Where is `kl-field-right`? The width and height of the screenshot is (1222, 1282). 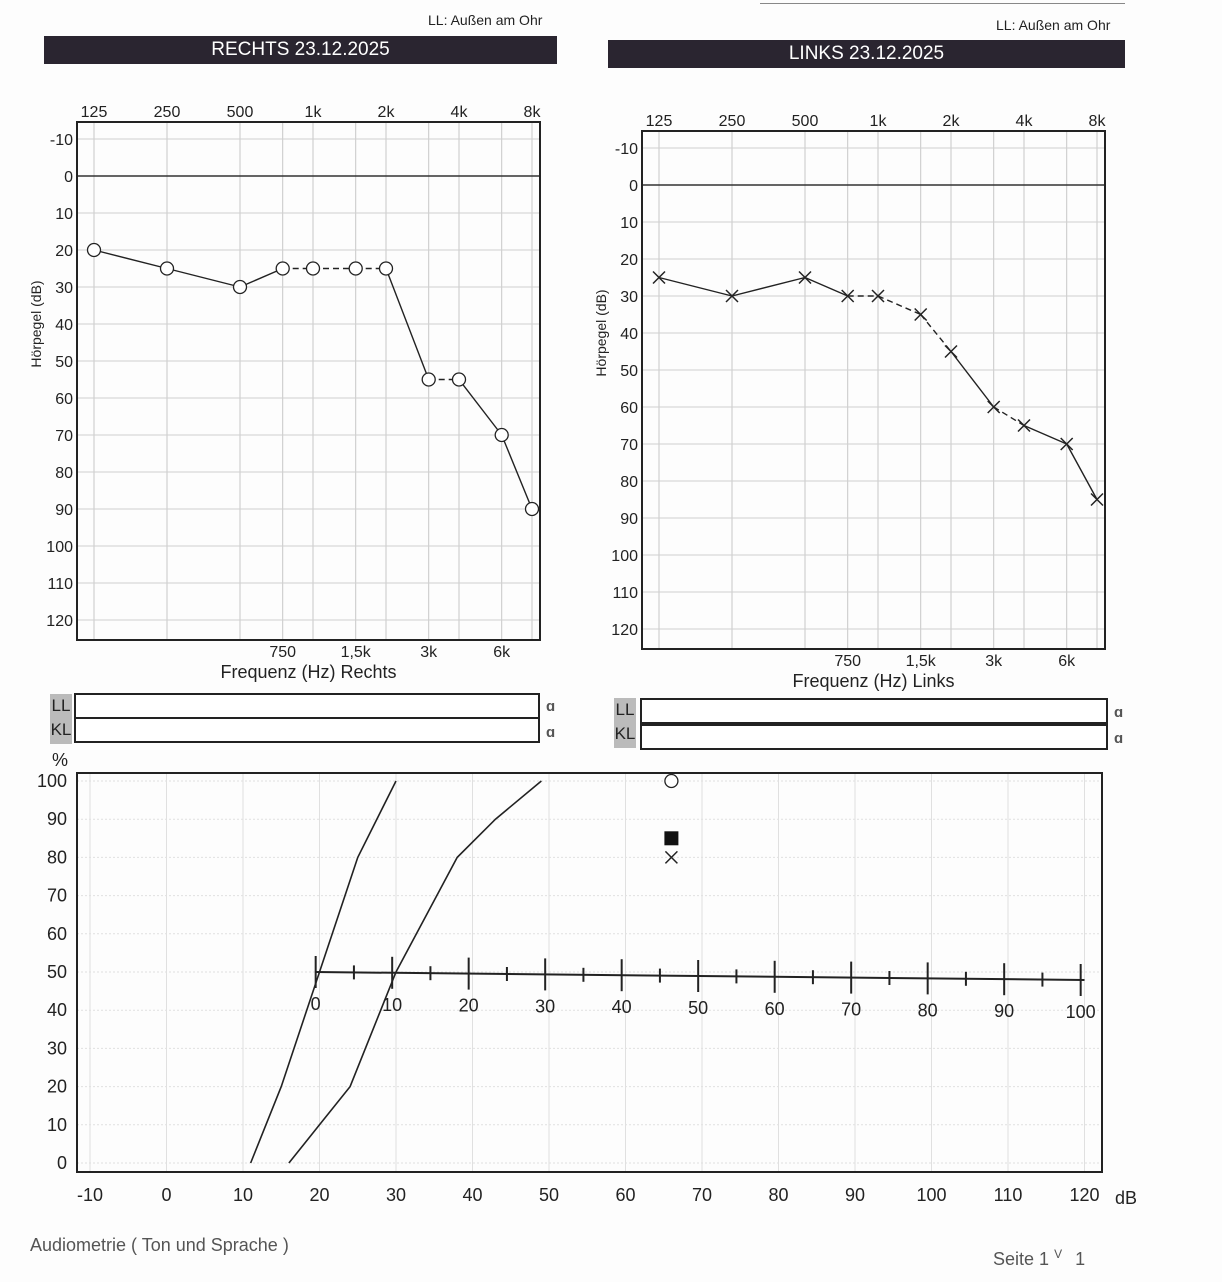
kl-field-right is located at coordinates (307, 730).